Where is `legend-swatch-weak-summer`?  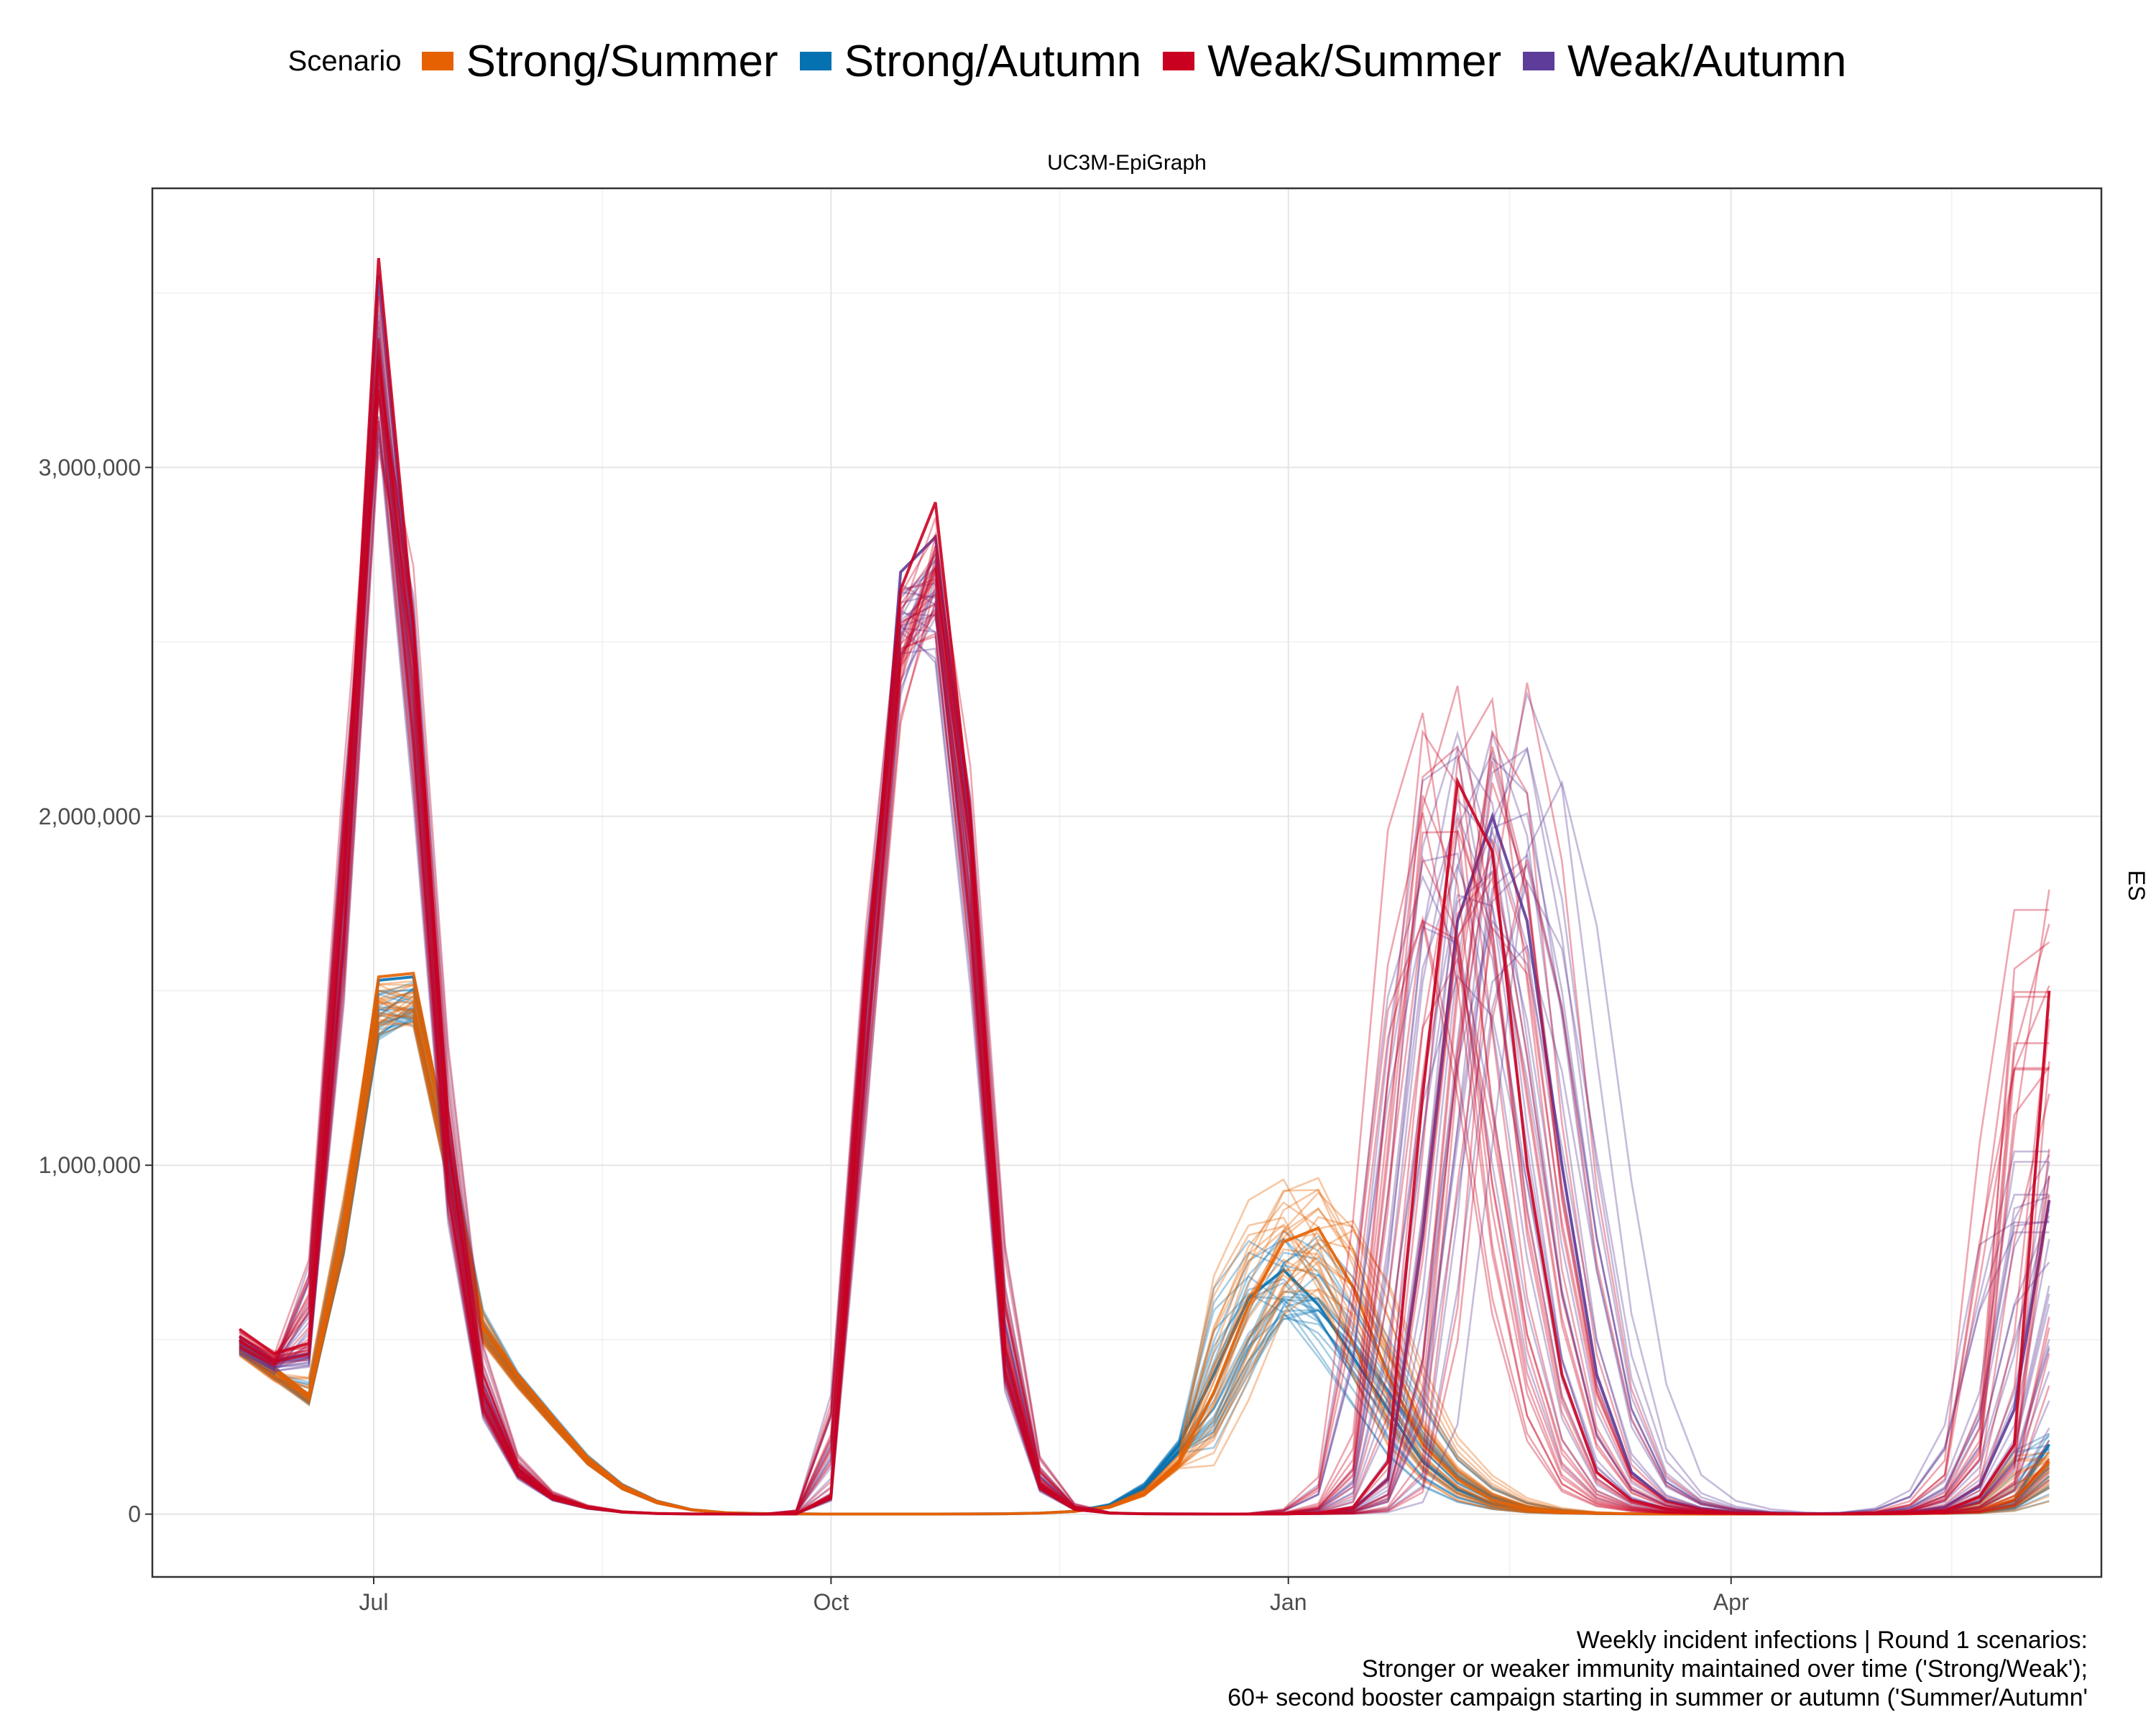
legend-swatch-weak-summer is located at coordinates (1179, 61).